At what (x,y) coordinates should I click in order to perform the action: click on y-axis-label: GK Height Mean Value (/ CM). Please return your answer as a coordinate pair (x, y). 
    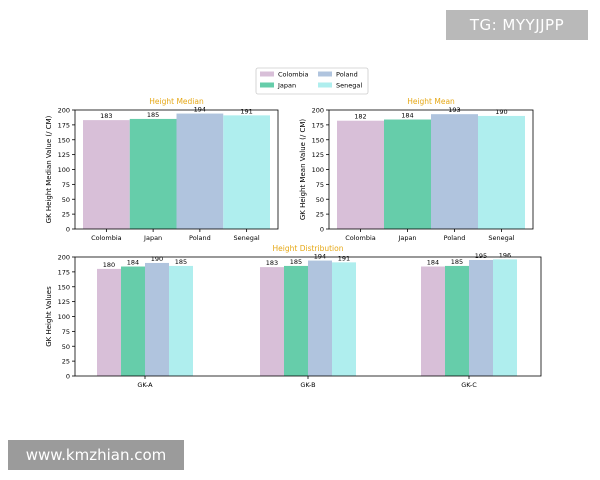
    Looking at the image, I should click on (303, 170).